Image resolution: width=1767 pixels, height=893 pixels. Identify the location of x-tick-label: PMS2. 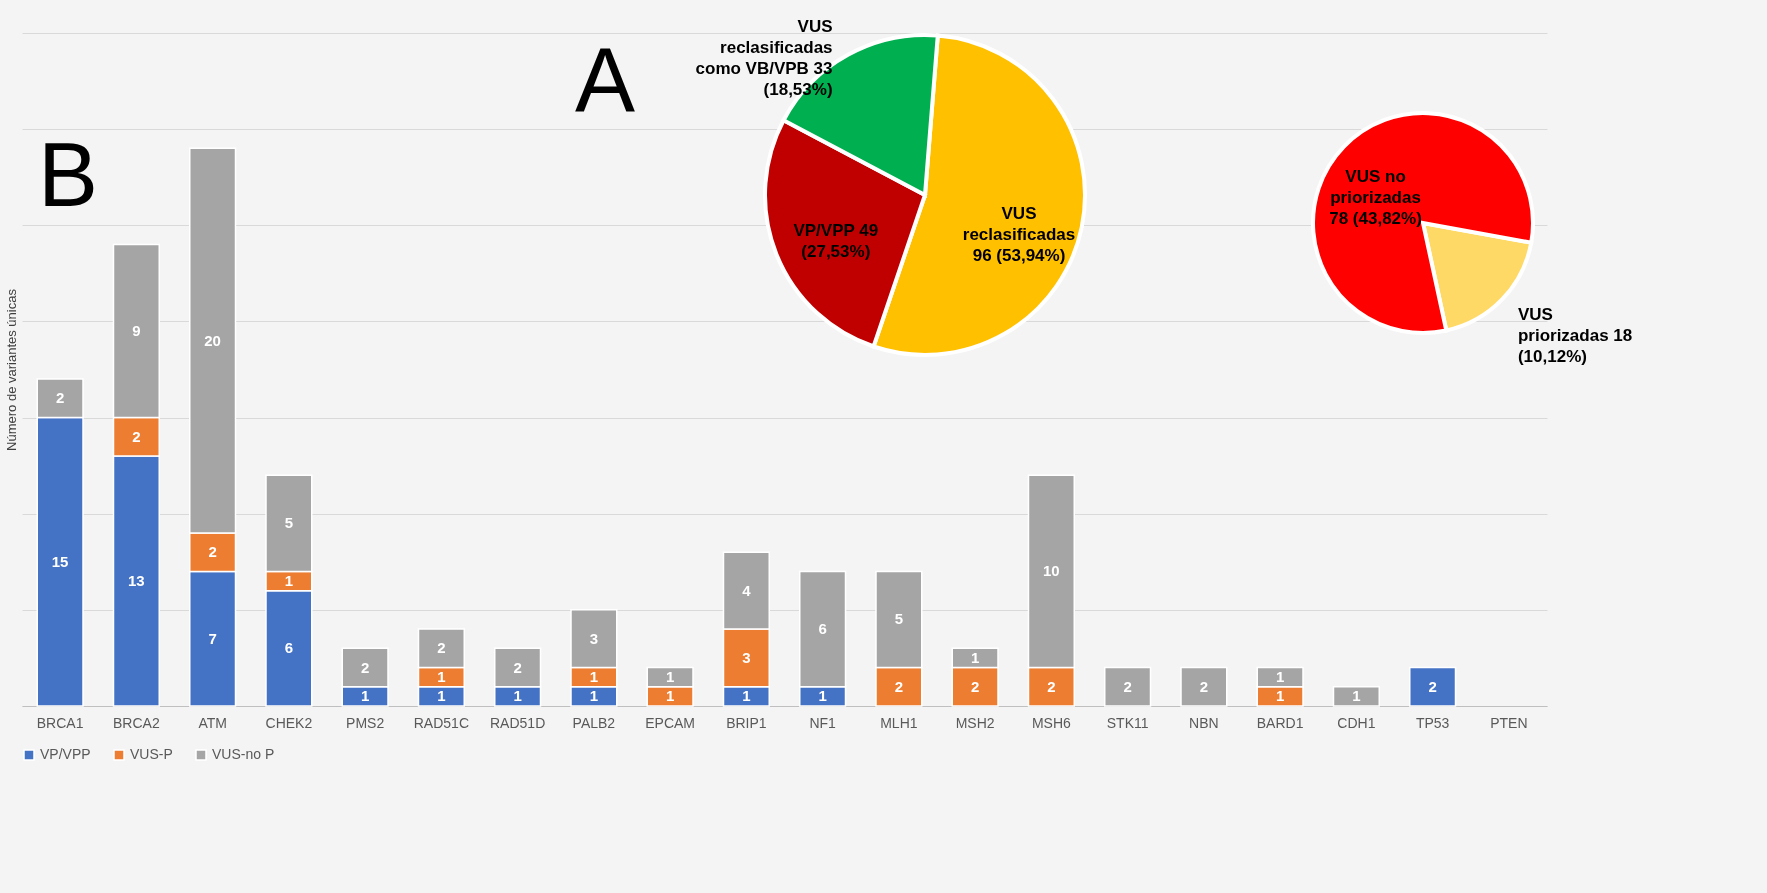
(365, 722).